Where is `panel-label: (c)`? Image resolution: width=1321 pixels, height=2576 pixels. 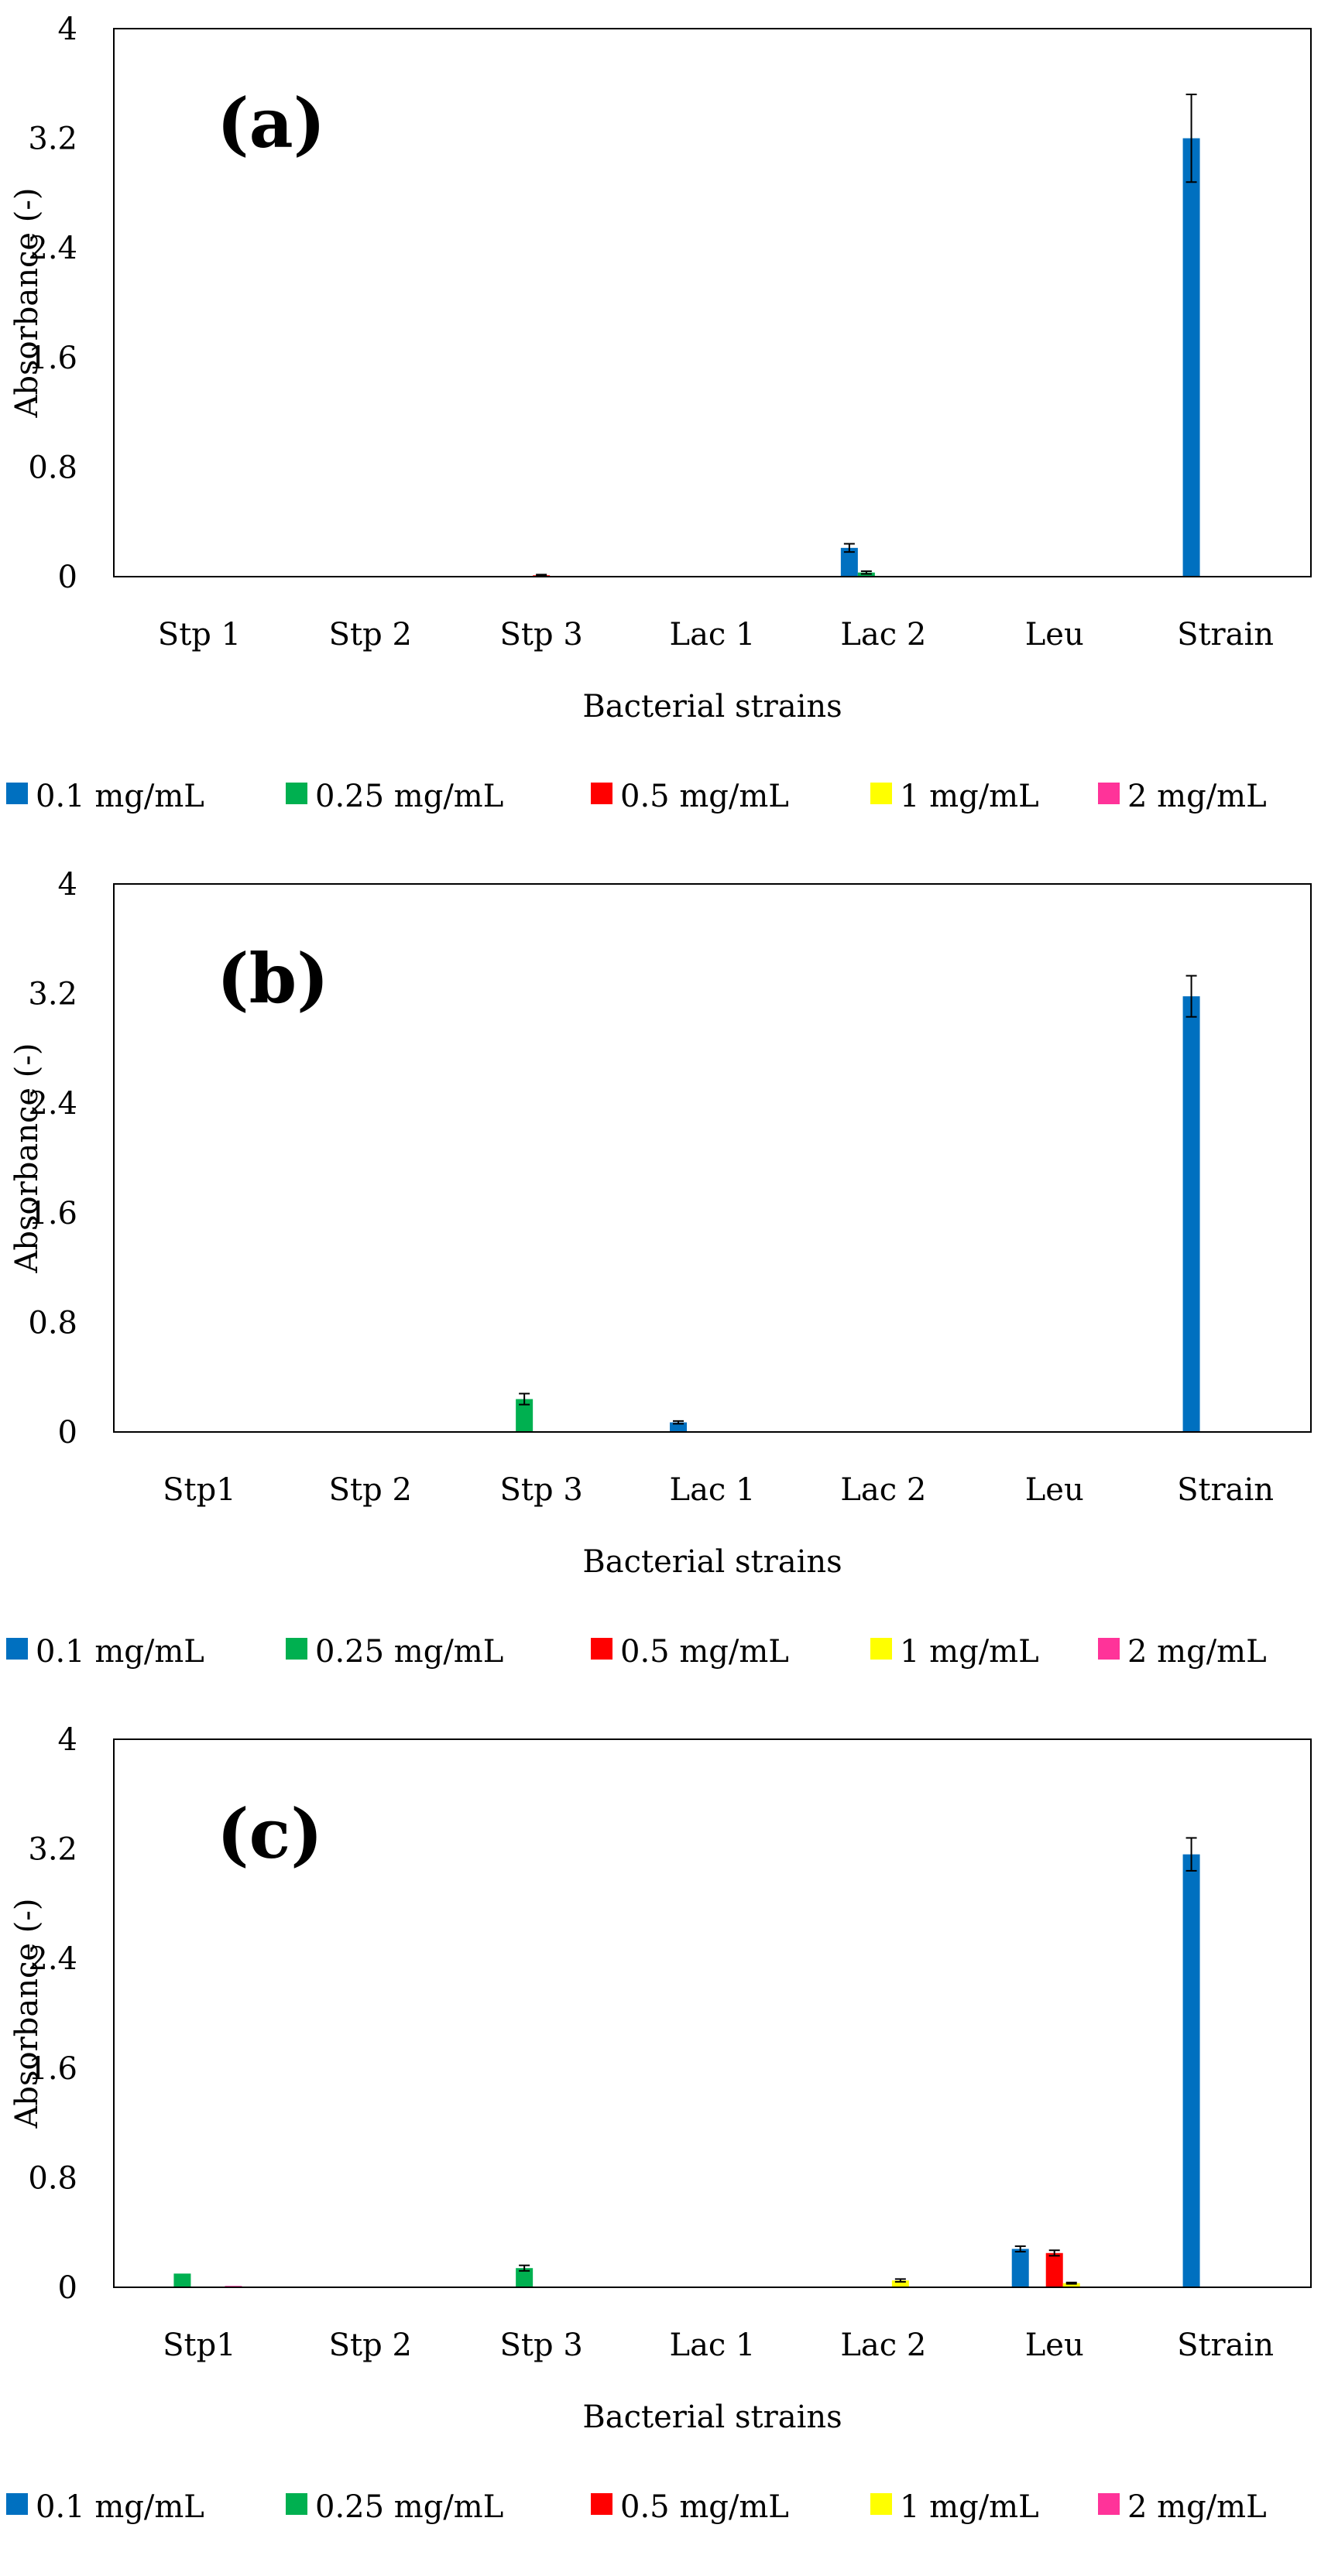 panel-label: (c) is located at coordinates (270, 1834).